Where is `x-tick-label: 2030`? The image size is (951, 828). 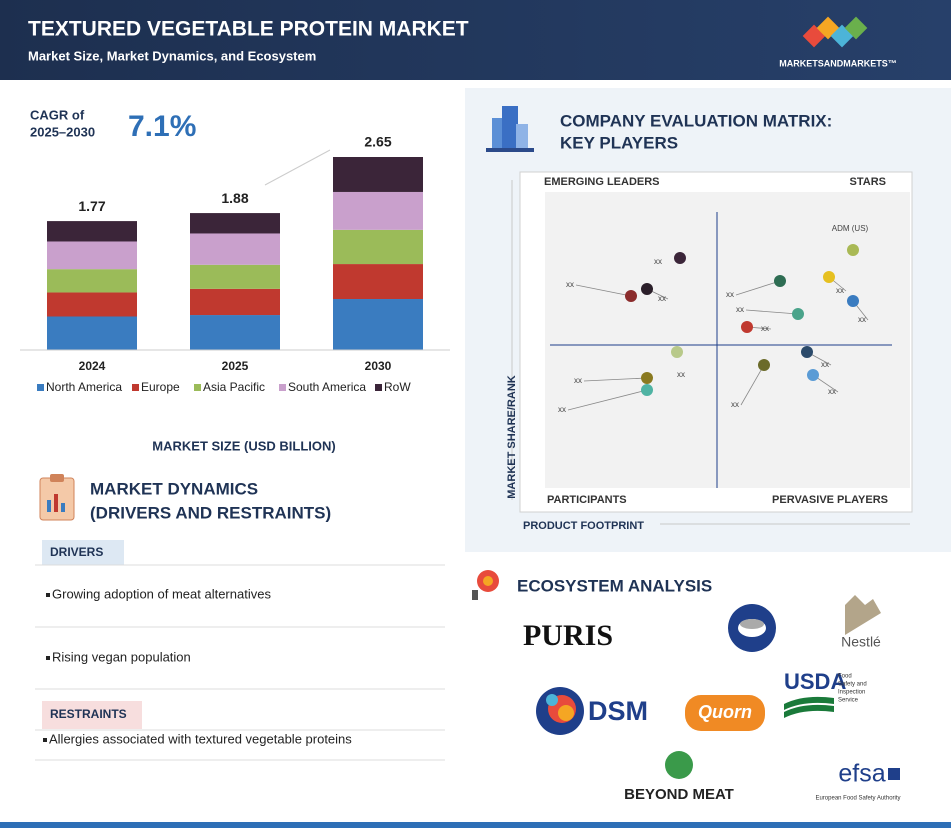
x-tick-label: 2030 is located at coordinates (378, 366).